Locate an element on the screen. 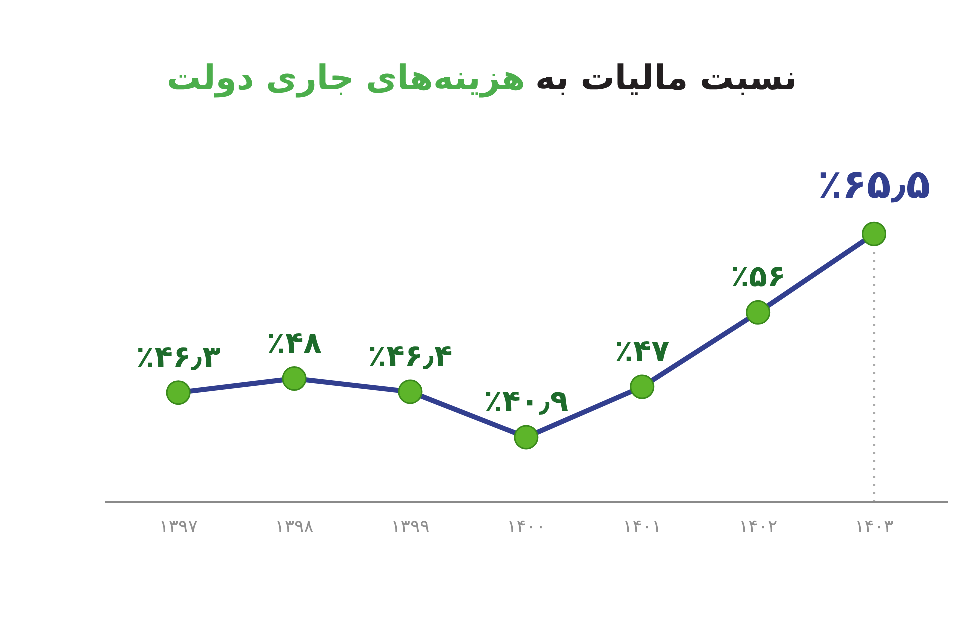  data-label: ٪۵۶ is located at coordinates (758, 277).